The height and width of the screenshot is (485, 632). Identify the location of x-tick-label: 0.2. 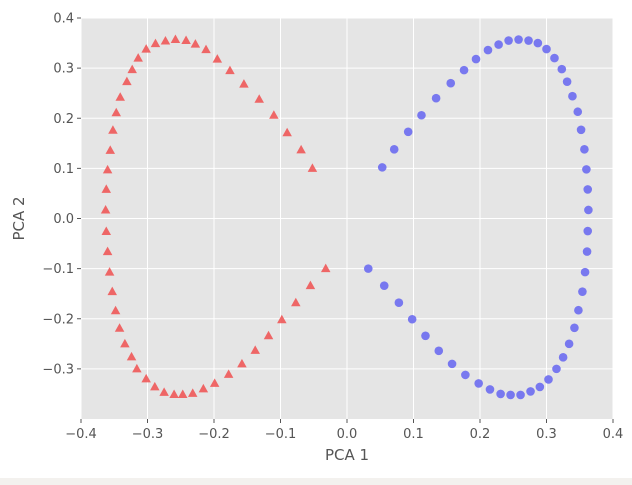
(480, 434).